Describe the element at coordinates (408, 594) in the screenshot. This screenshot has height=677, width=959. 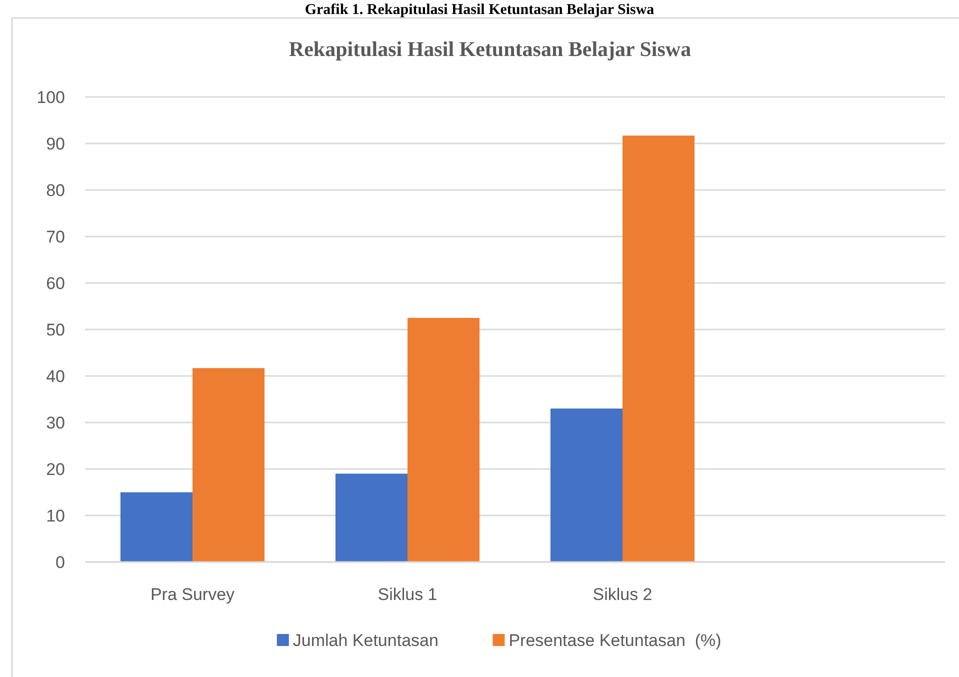
I see `x-tick-label: Siklus 1` at that location.